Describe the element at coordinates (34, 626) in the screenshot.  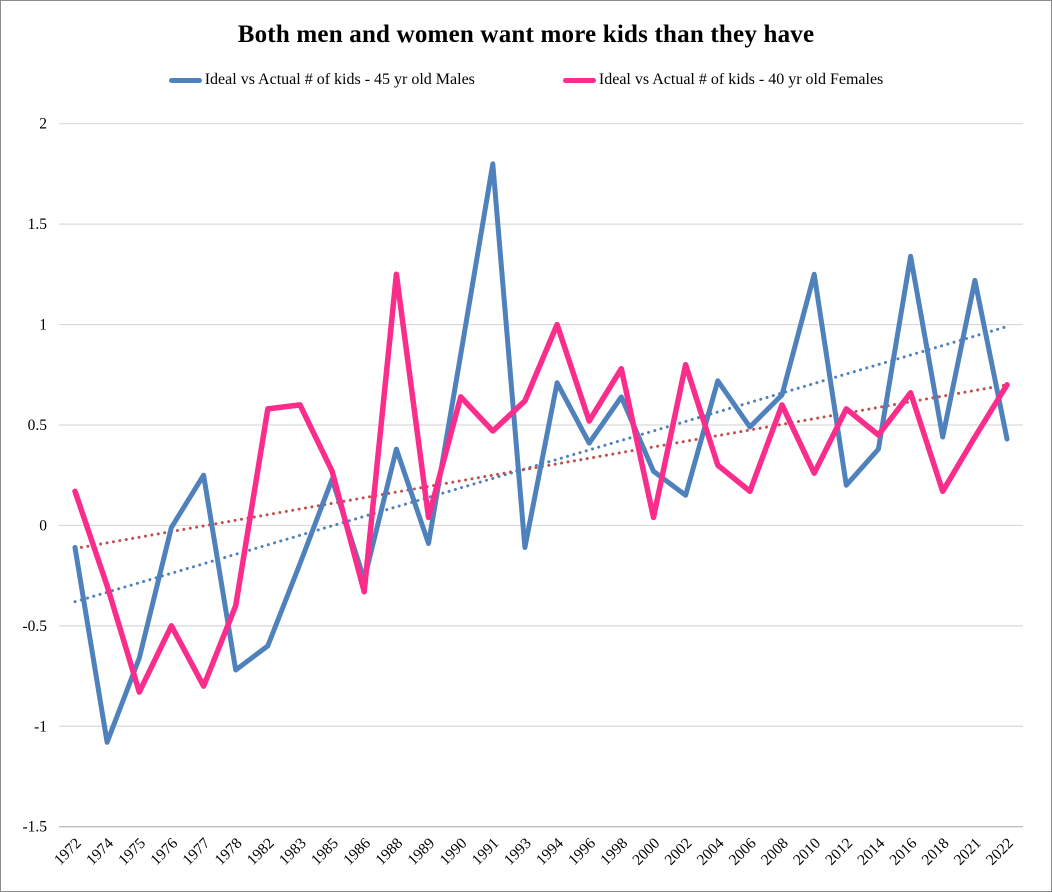
I see `y-axis-tick-label: -0.5` at that location.